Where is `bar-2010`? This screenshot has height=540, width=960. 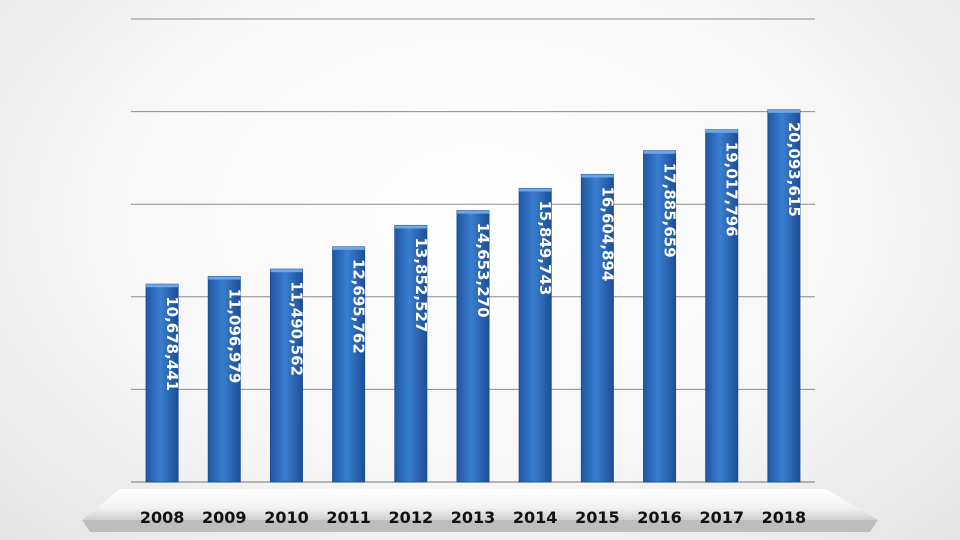 bar-2010 is located at coordinates (286, 375).